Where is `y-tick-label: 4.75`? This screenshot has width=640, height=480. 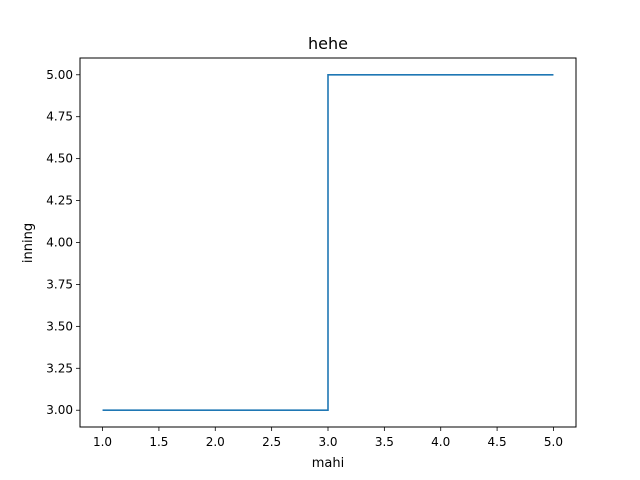 y-tick-label: 4.75 is located at coordinates (59, 117).